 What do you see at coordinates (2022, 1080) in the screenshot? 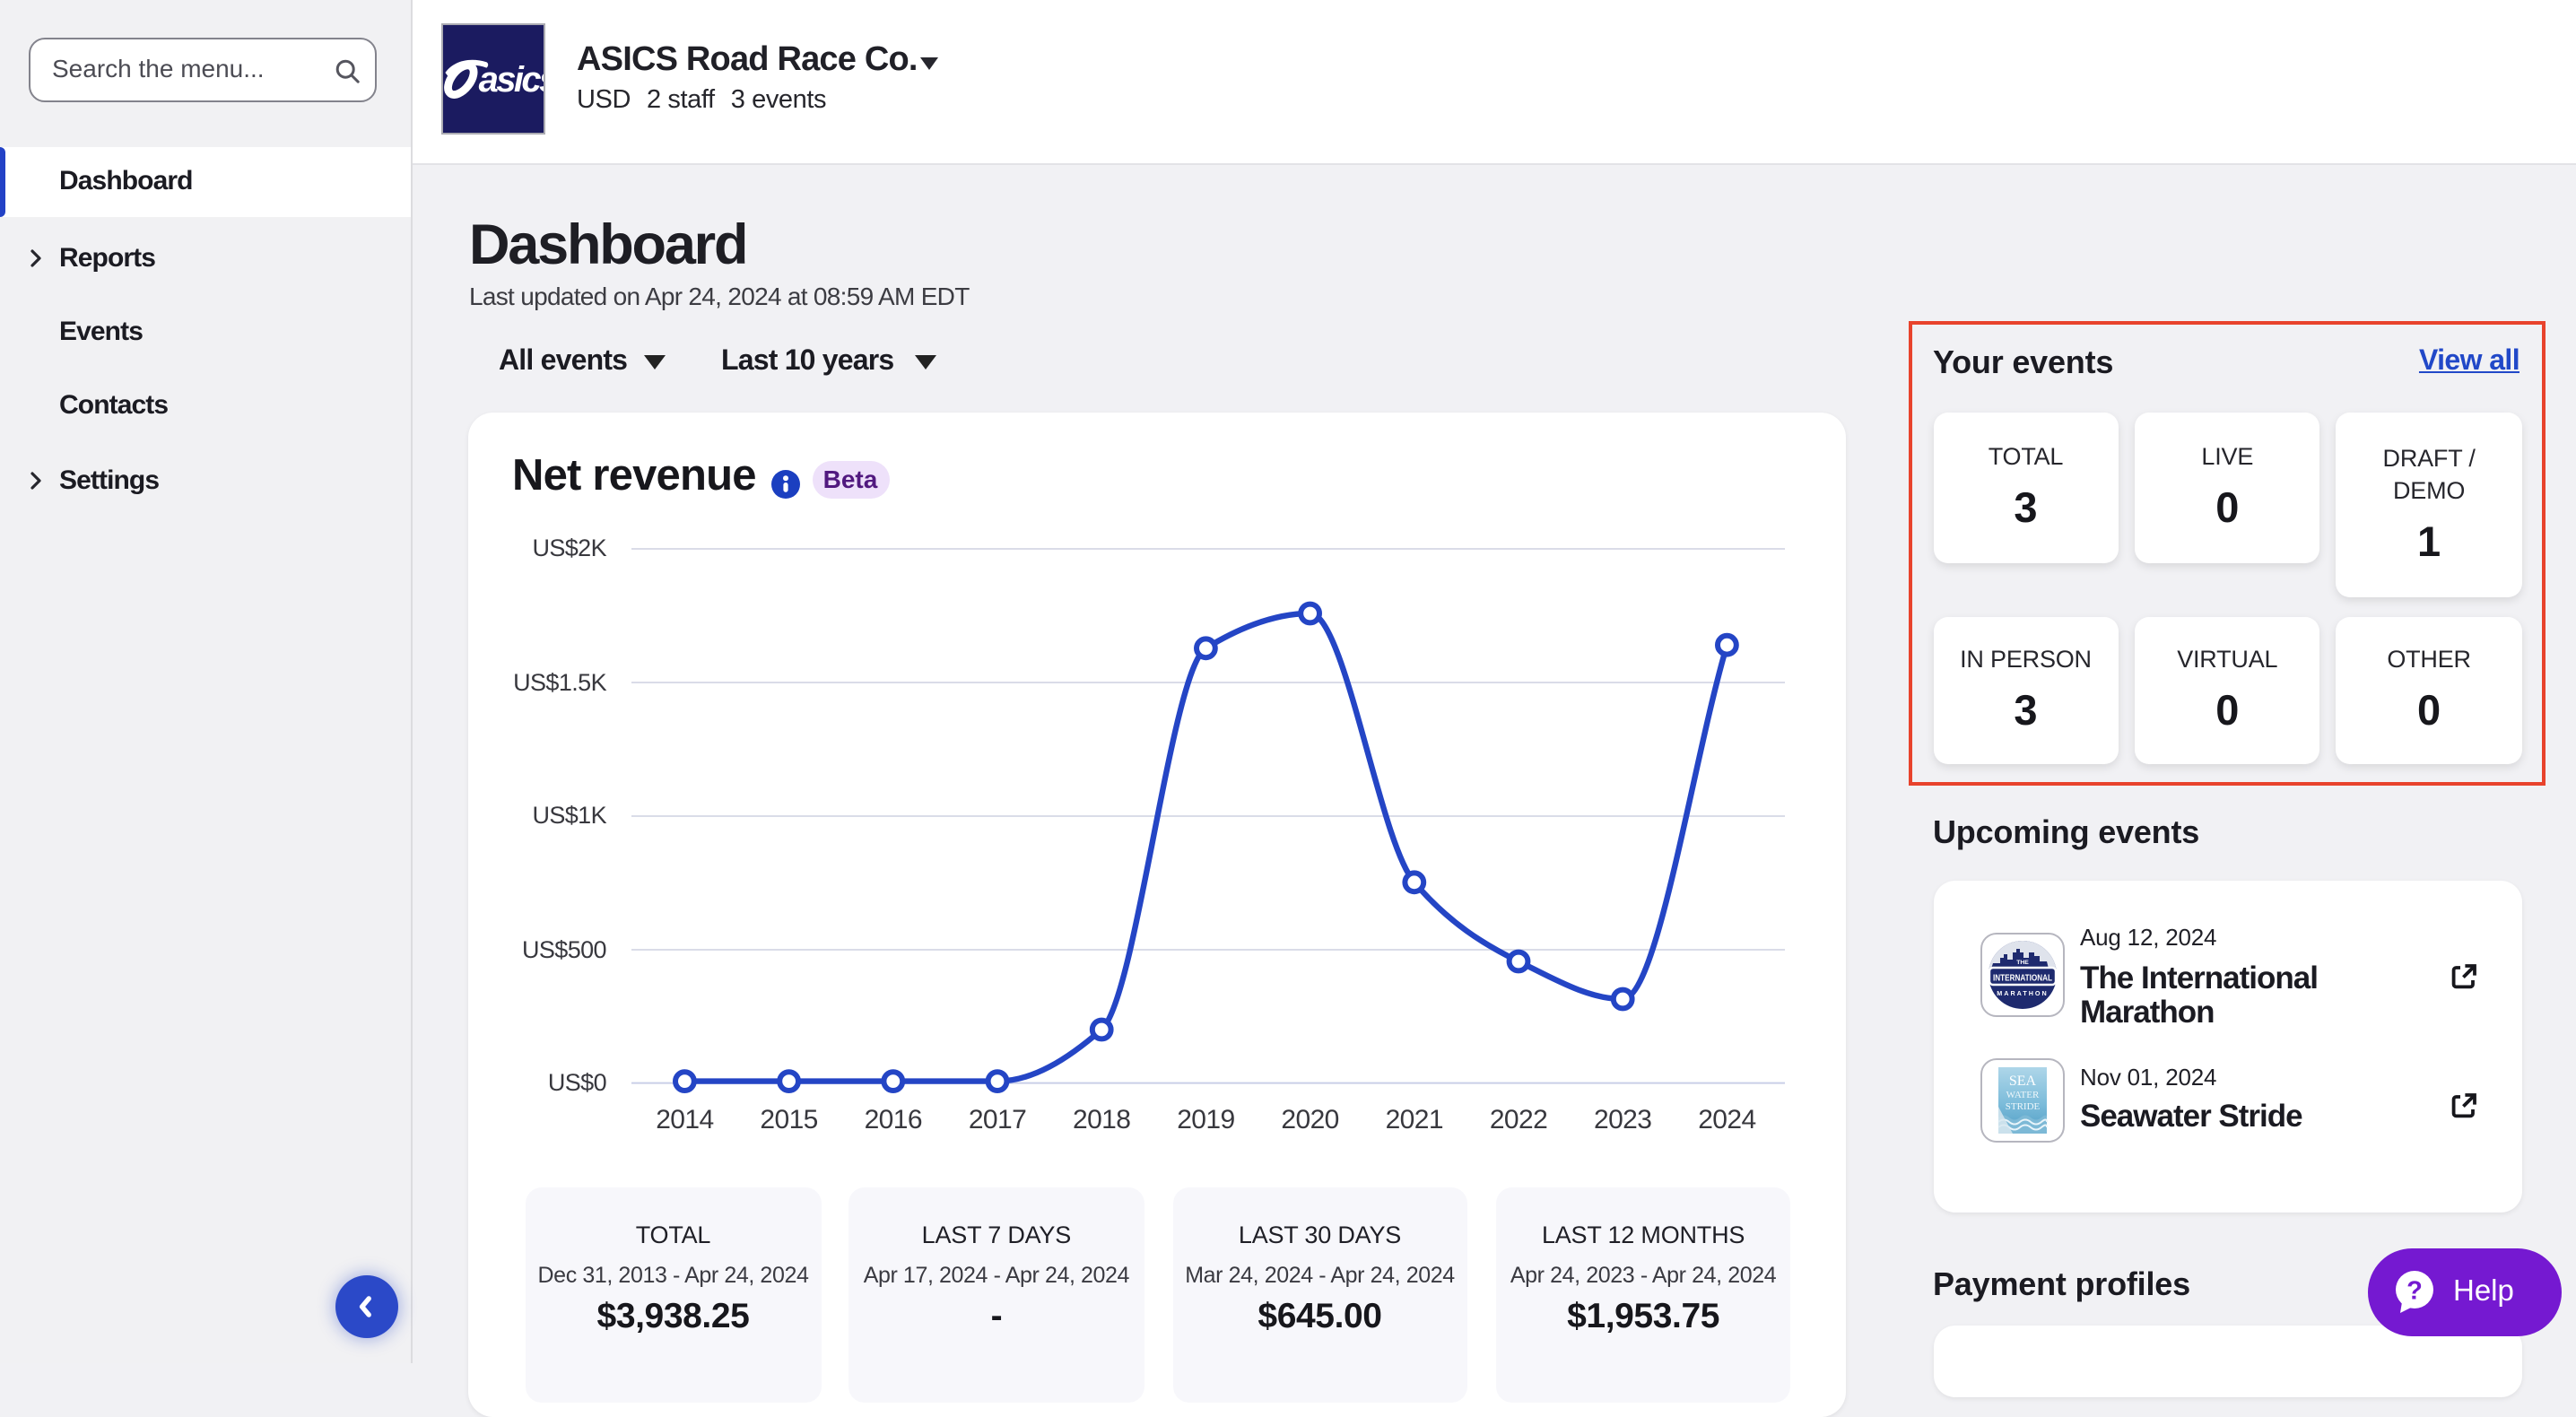
I see `svg-text: SEA` at bounding box center [2022, 1080].